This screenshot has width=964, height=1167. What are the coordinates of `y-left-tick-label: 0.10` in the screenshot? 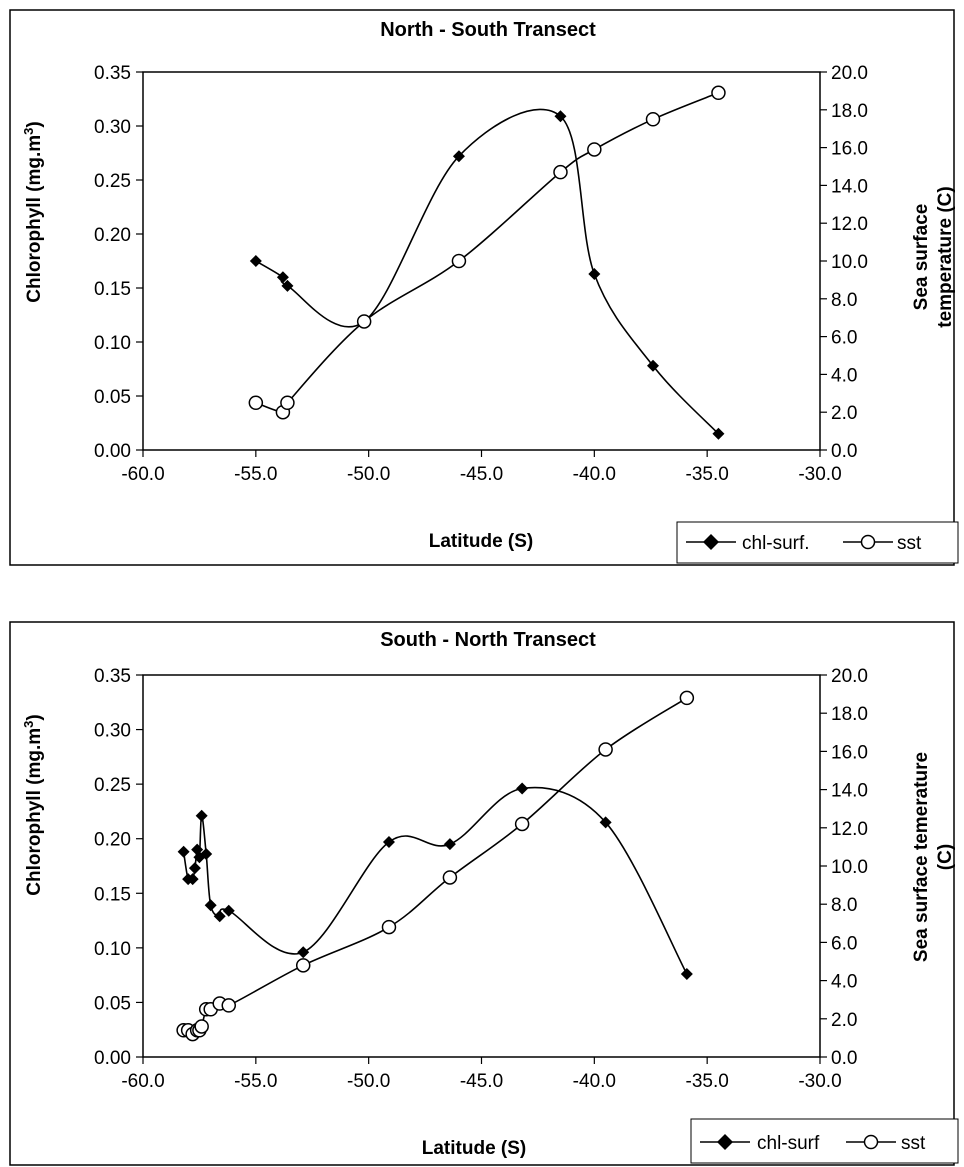 It's located at (112, 949).